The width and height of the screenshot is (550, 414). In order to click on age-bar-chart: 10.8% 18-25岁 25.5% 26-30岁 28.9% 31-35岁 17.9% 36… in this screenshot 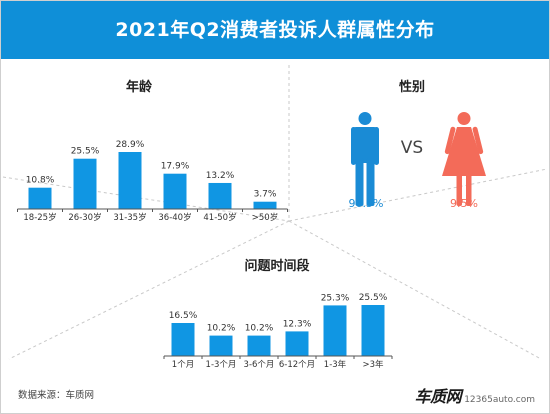, I will do `click(152, 181)`.